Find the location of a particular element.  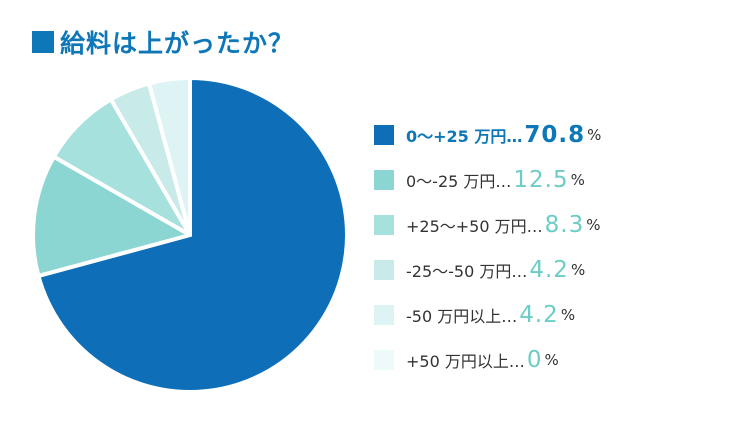

legend-percent: 8.3 is located at coordinates (564, 224).